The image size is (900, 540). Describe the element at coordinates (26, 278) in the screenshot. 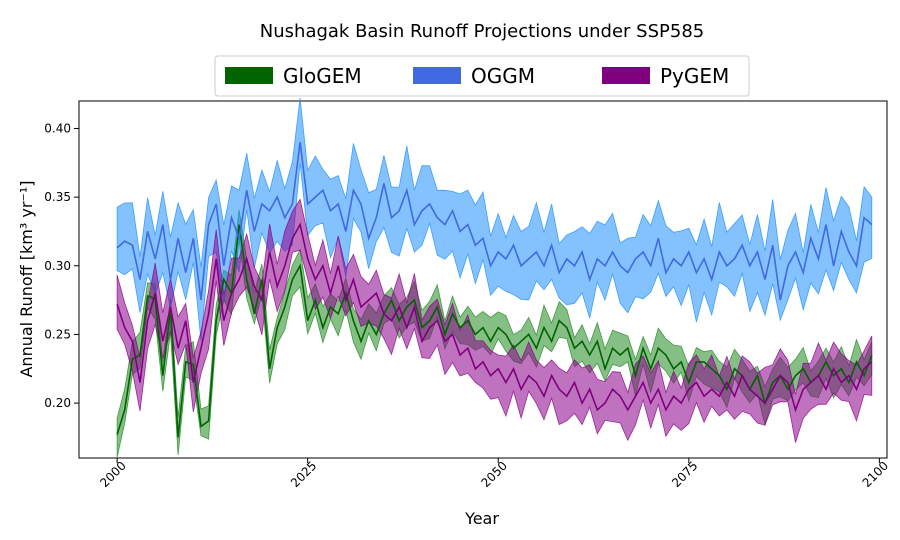

I see `y-axis-title: Annual Runoff [km³ yr⁻¹]` at that location.